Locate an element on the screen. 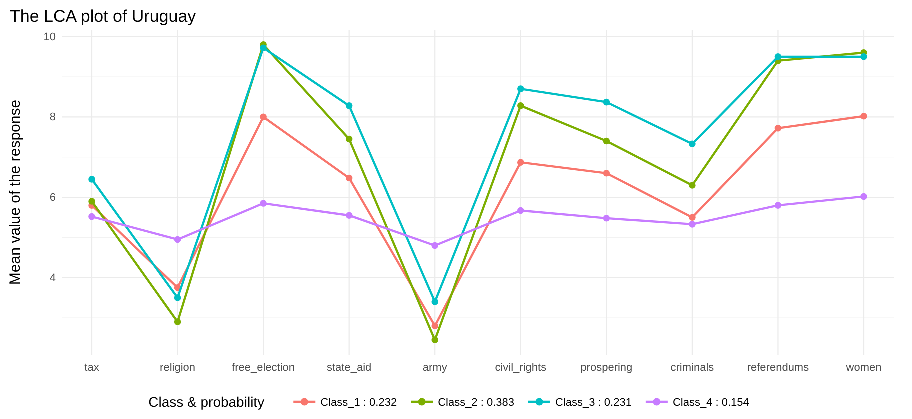  x-tick-label: army is located at coordinates (435, 368).